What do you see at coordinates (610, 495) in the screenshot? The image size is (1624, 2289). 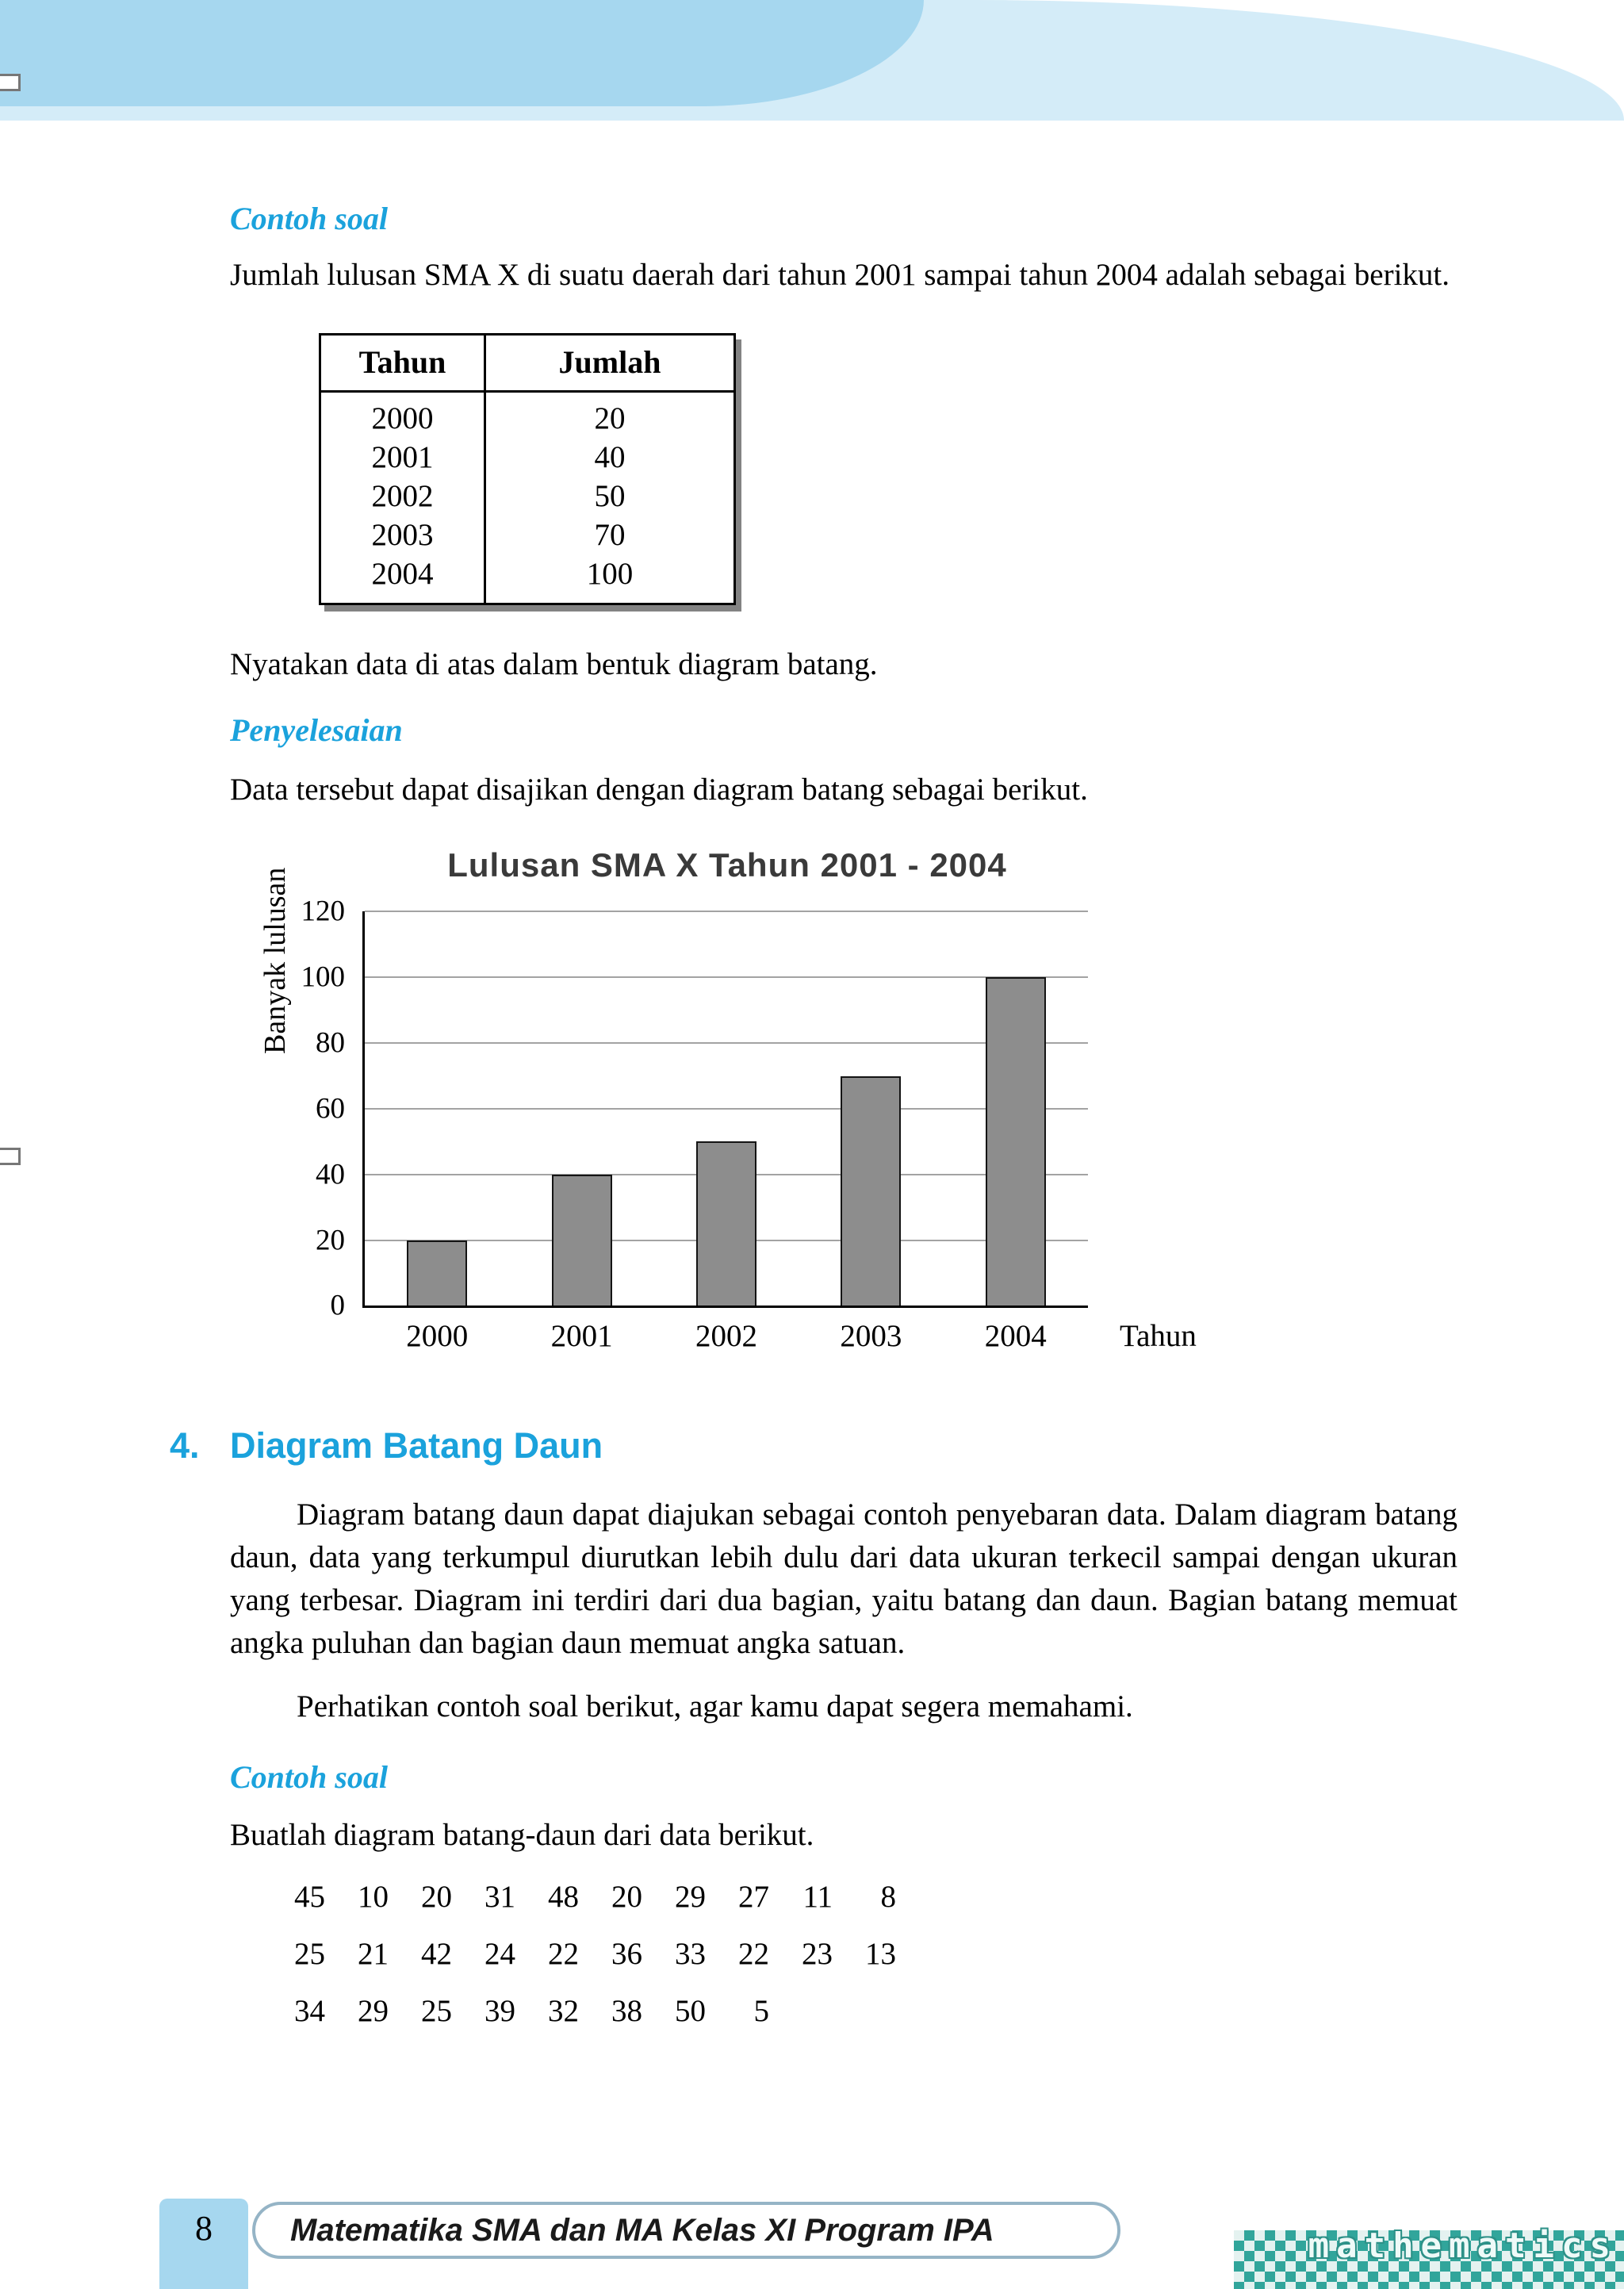 I see `table-cell: 50` at bounding box center [610, 495].